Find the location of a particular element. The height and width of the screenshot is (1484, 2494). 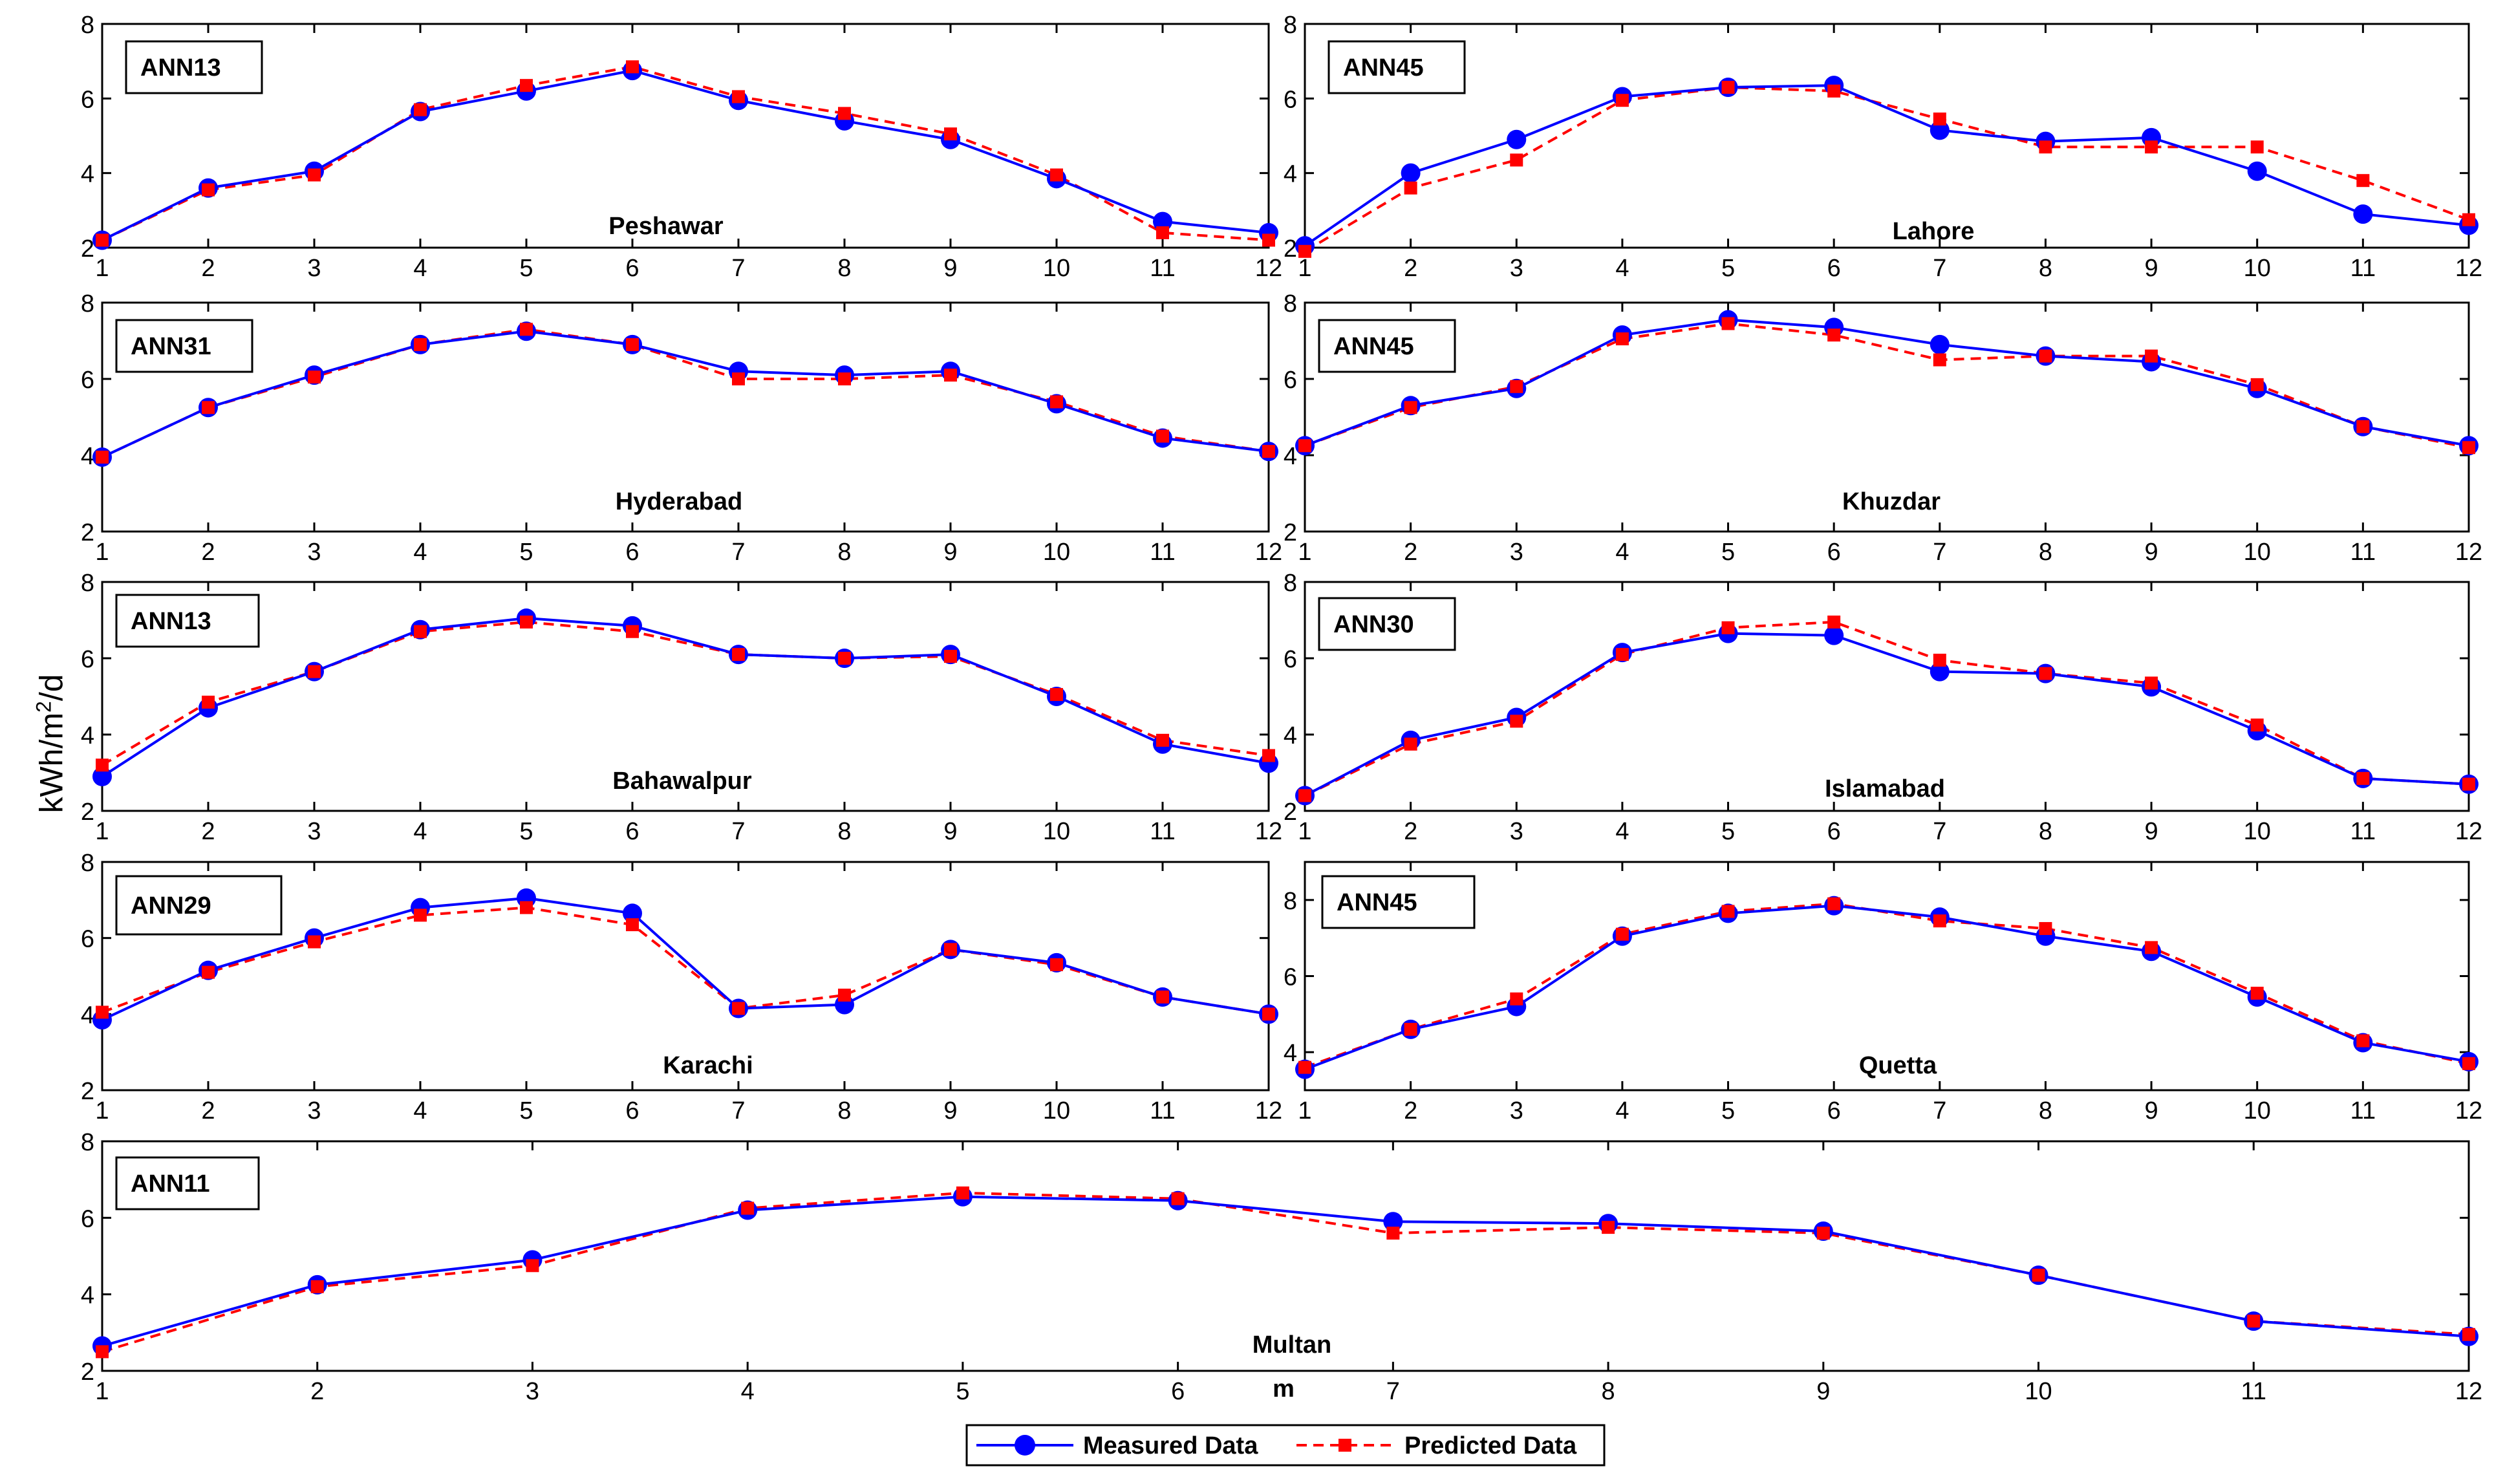

model-label: ANN11 is located at coordinates (170, 1184).